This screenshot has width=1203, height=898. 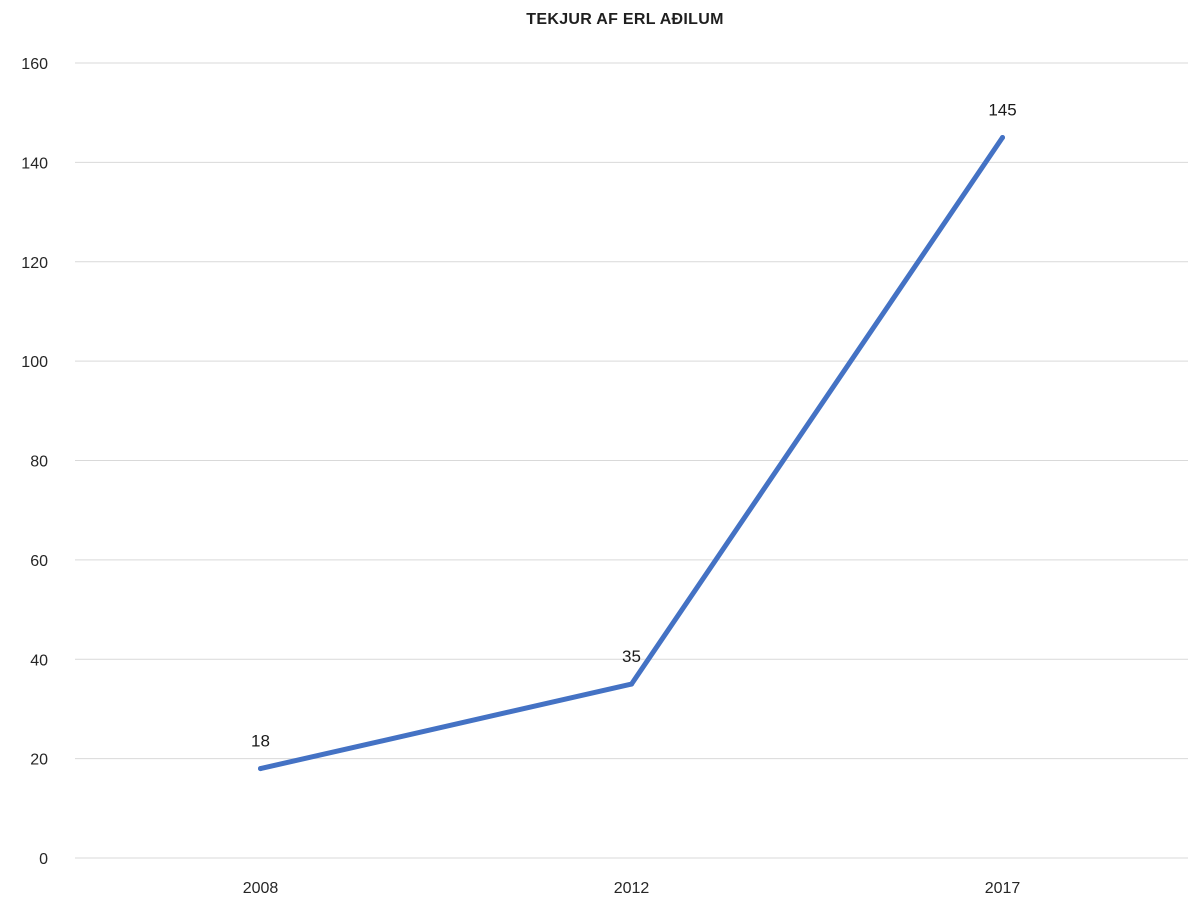 I want to click on data-point-2017, so click(x=1002, y=138).